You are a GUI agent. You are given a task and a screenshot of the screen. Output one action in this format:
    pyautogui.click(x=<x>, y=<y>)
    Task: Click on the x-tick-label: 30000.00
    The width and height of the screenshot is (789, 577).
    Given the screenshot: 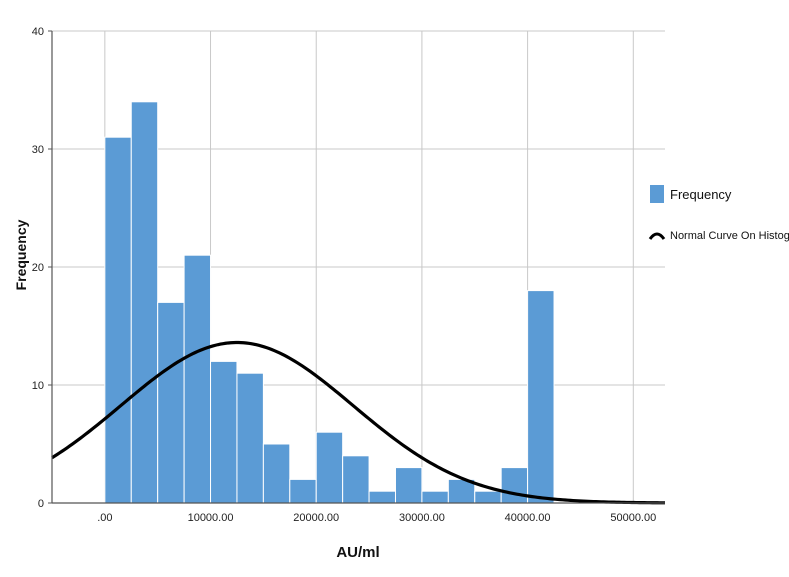 What is the action you would take?
    pyautogui.click(x=422, y=518)
    